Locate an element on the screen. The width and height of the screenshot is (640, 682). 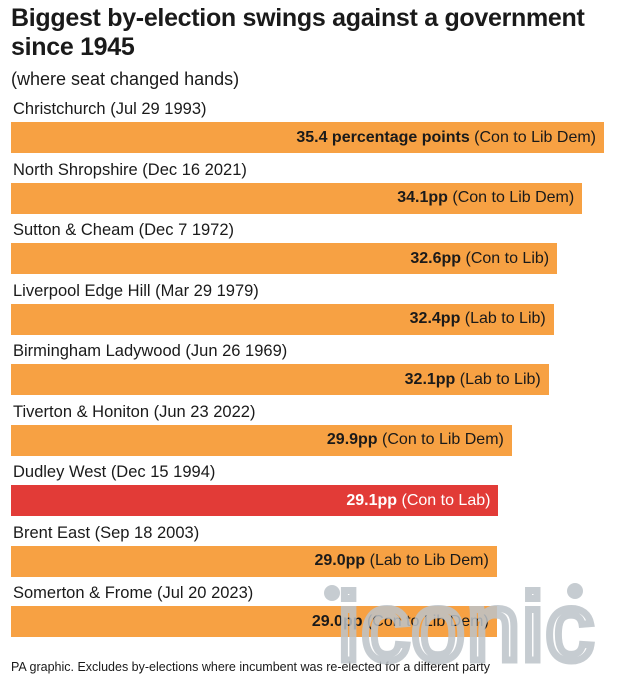
data-label: 32.4pp is located at coordinates (435, 318).